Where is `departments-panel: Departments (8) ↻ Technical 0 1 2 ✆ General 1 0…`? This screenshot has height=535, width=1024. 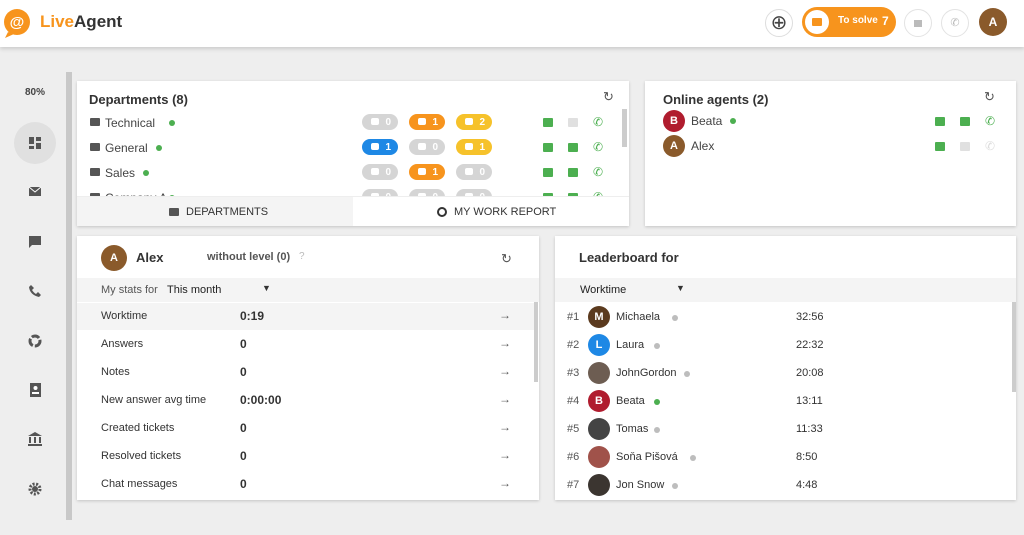
departments-panel: Departments (8) ↻ Technical 0 1 2 ✆ General 1 0… is located at coordinates (353, 153).